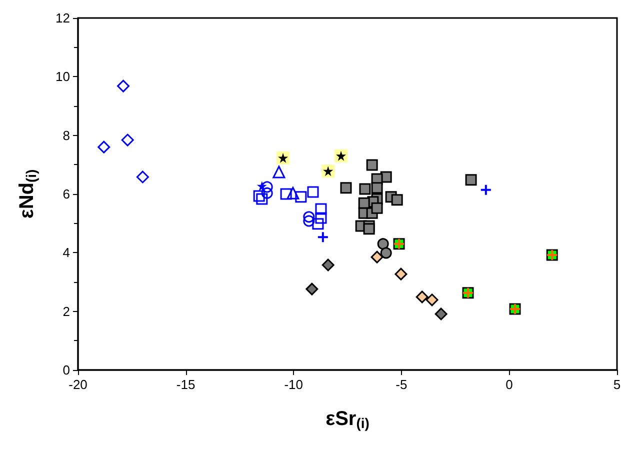 The height and width of the screenshot is (455, 625). I want to click on y-tick-label: 8, so click(66, 135).